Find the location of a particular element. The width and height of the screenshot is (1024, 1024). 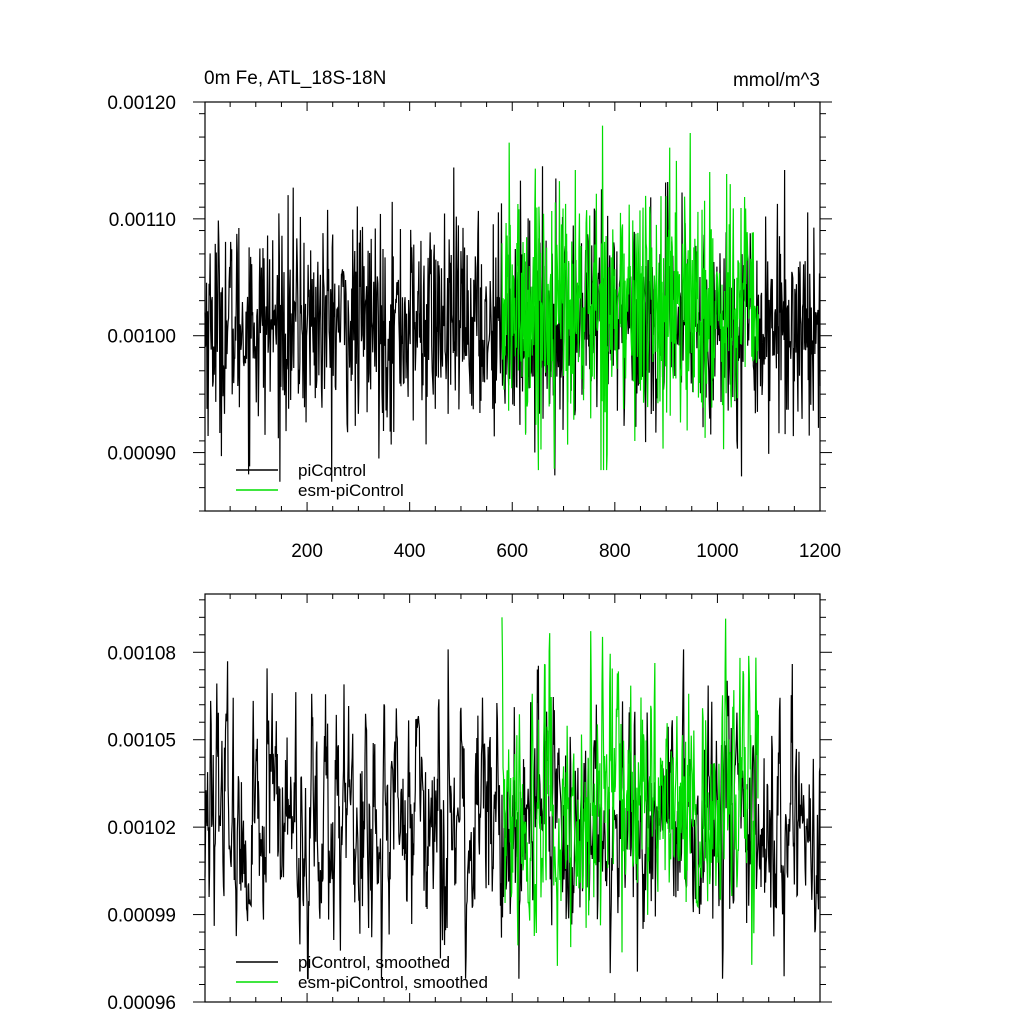

legend-label-picontrol: piControl is located at coordinates (332, 470).